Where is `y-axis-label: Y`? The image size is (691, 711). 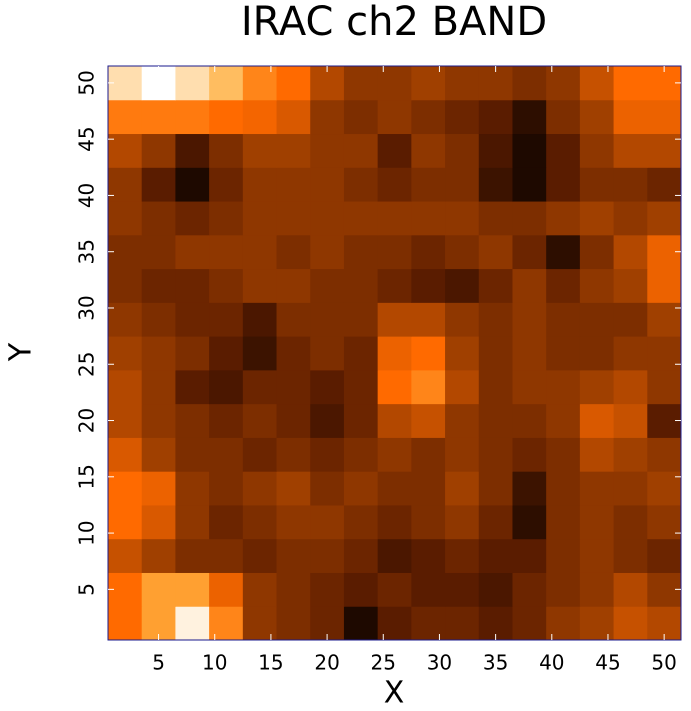
y-axis-label: Y is located at coordinates (21, 352).